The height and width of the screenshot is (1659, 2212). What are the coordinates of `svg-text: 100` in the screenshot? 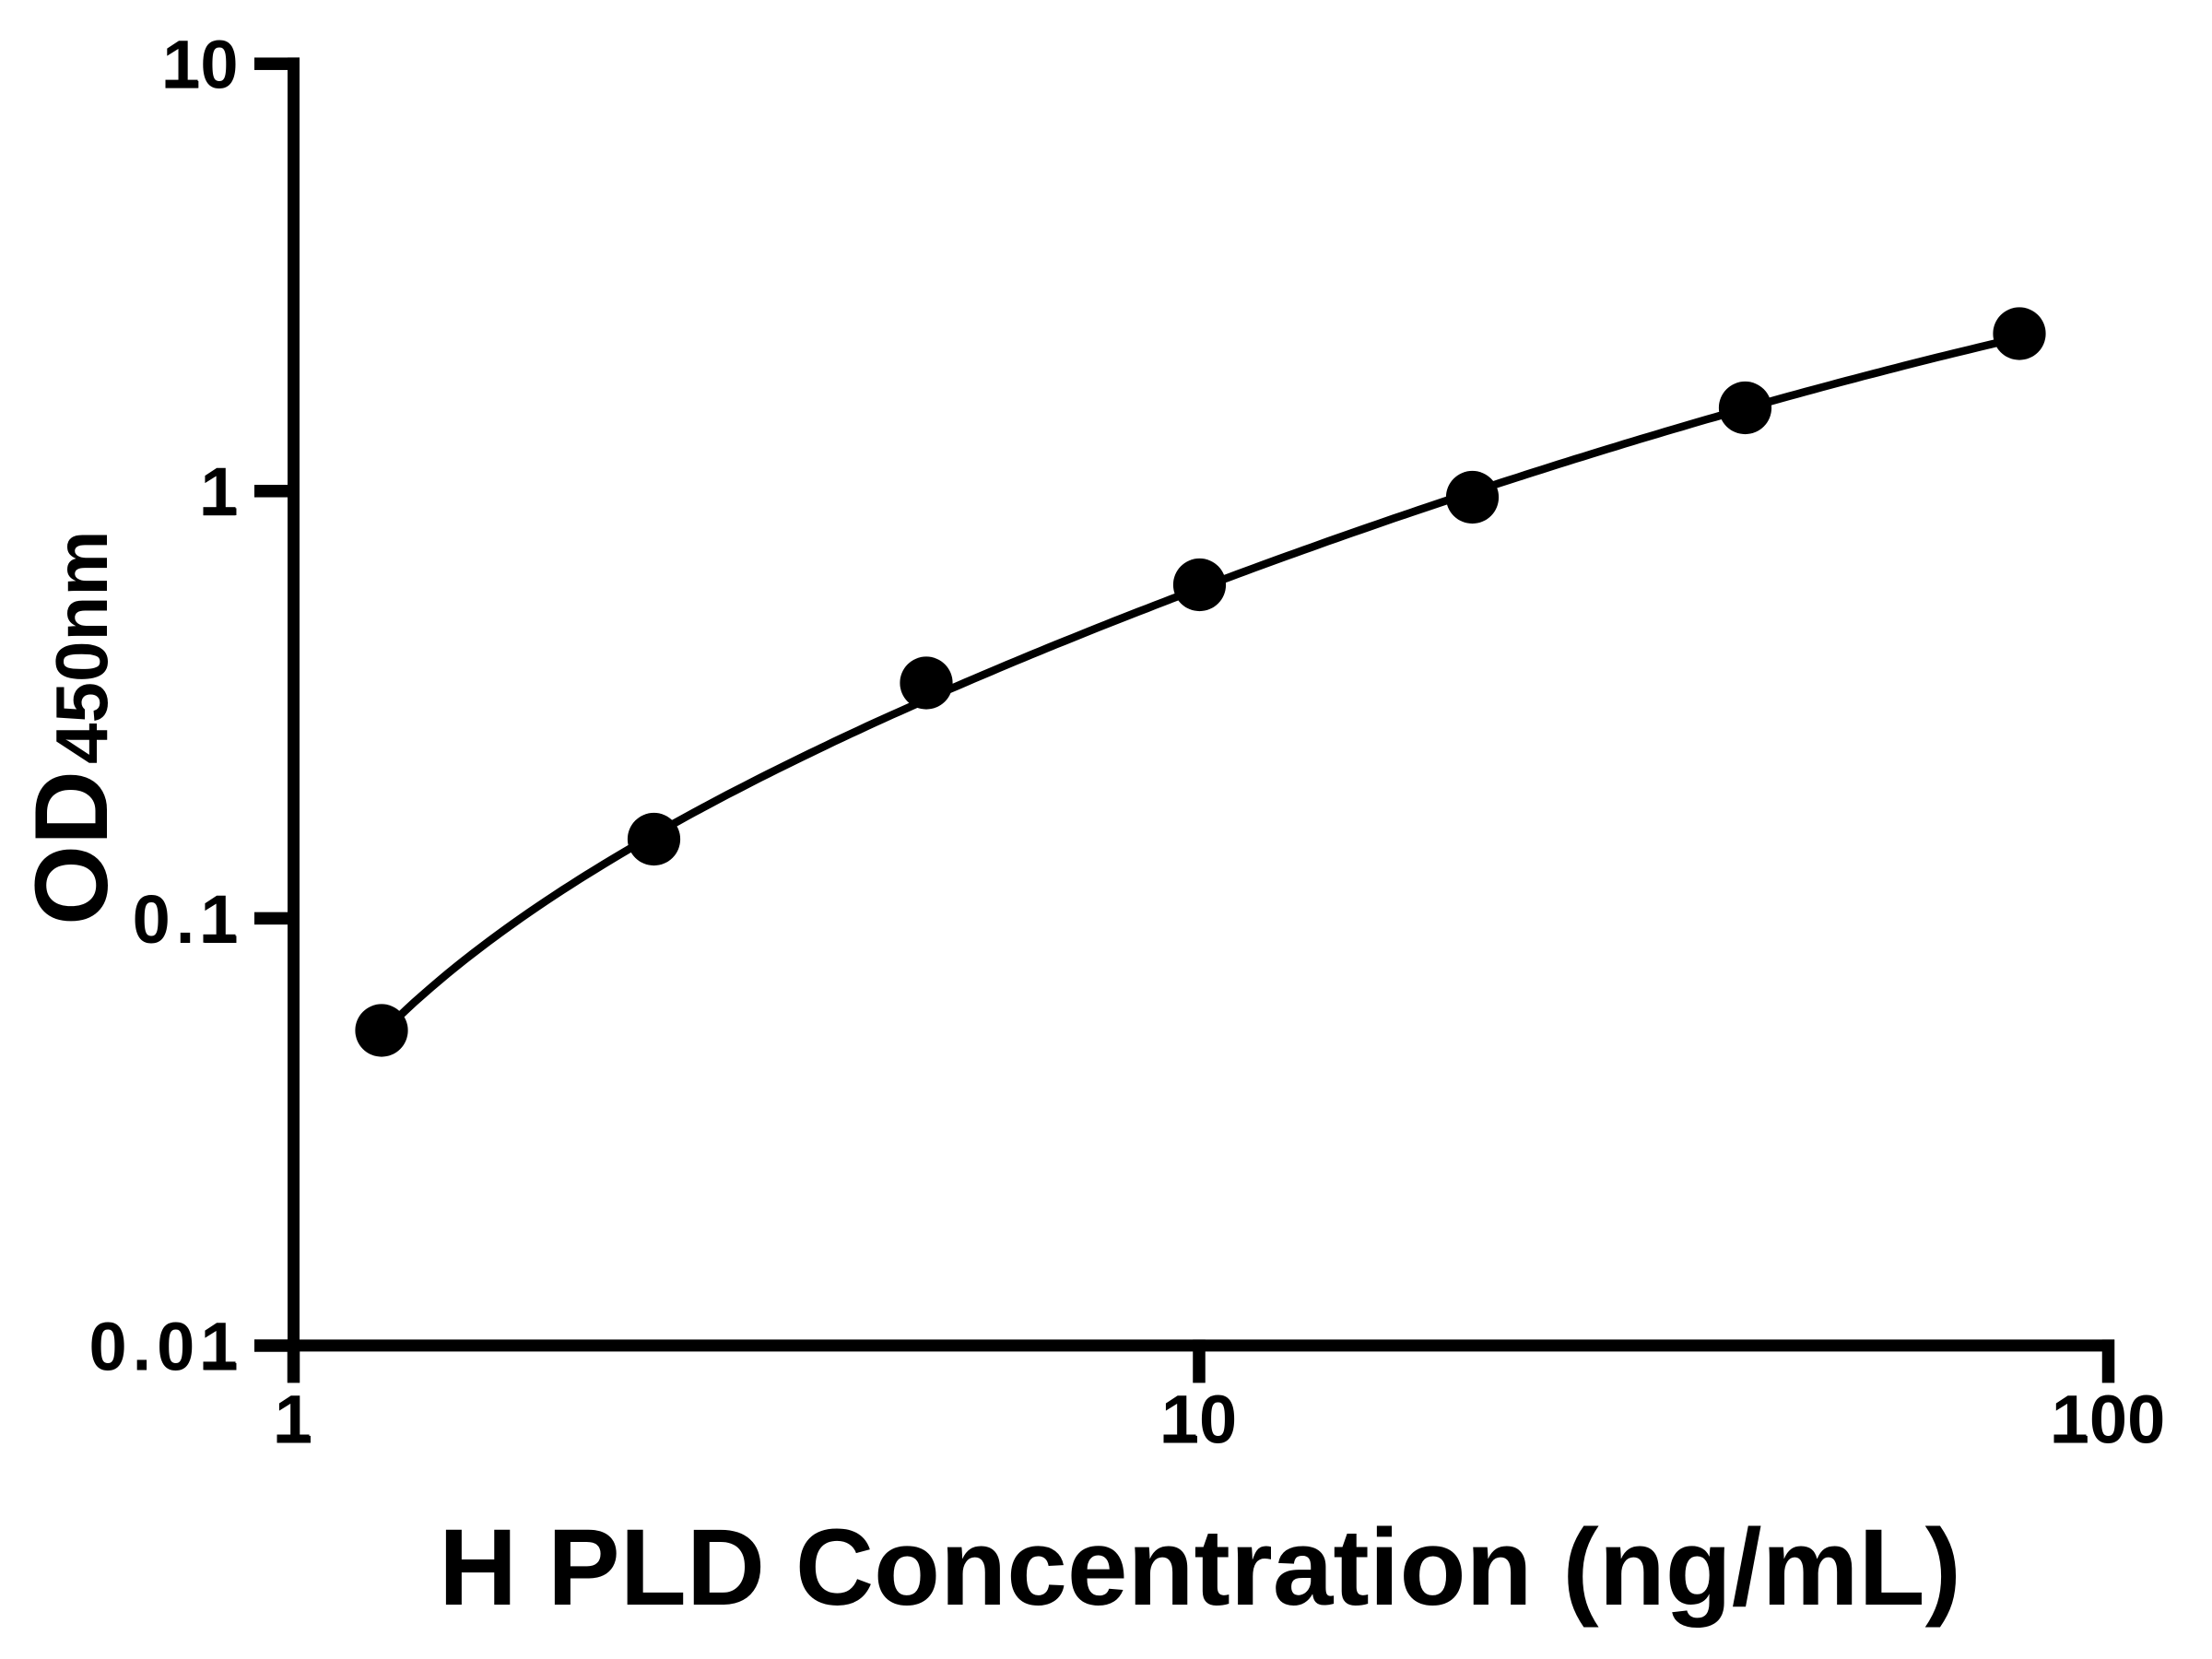 It's located at (2108, 1420).